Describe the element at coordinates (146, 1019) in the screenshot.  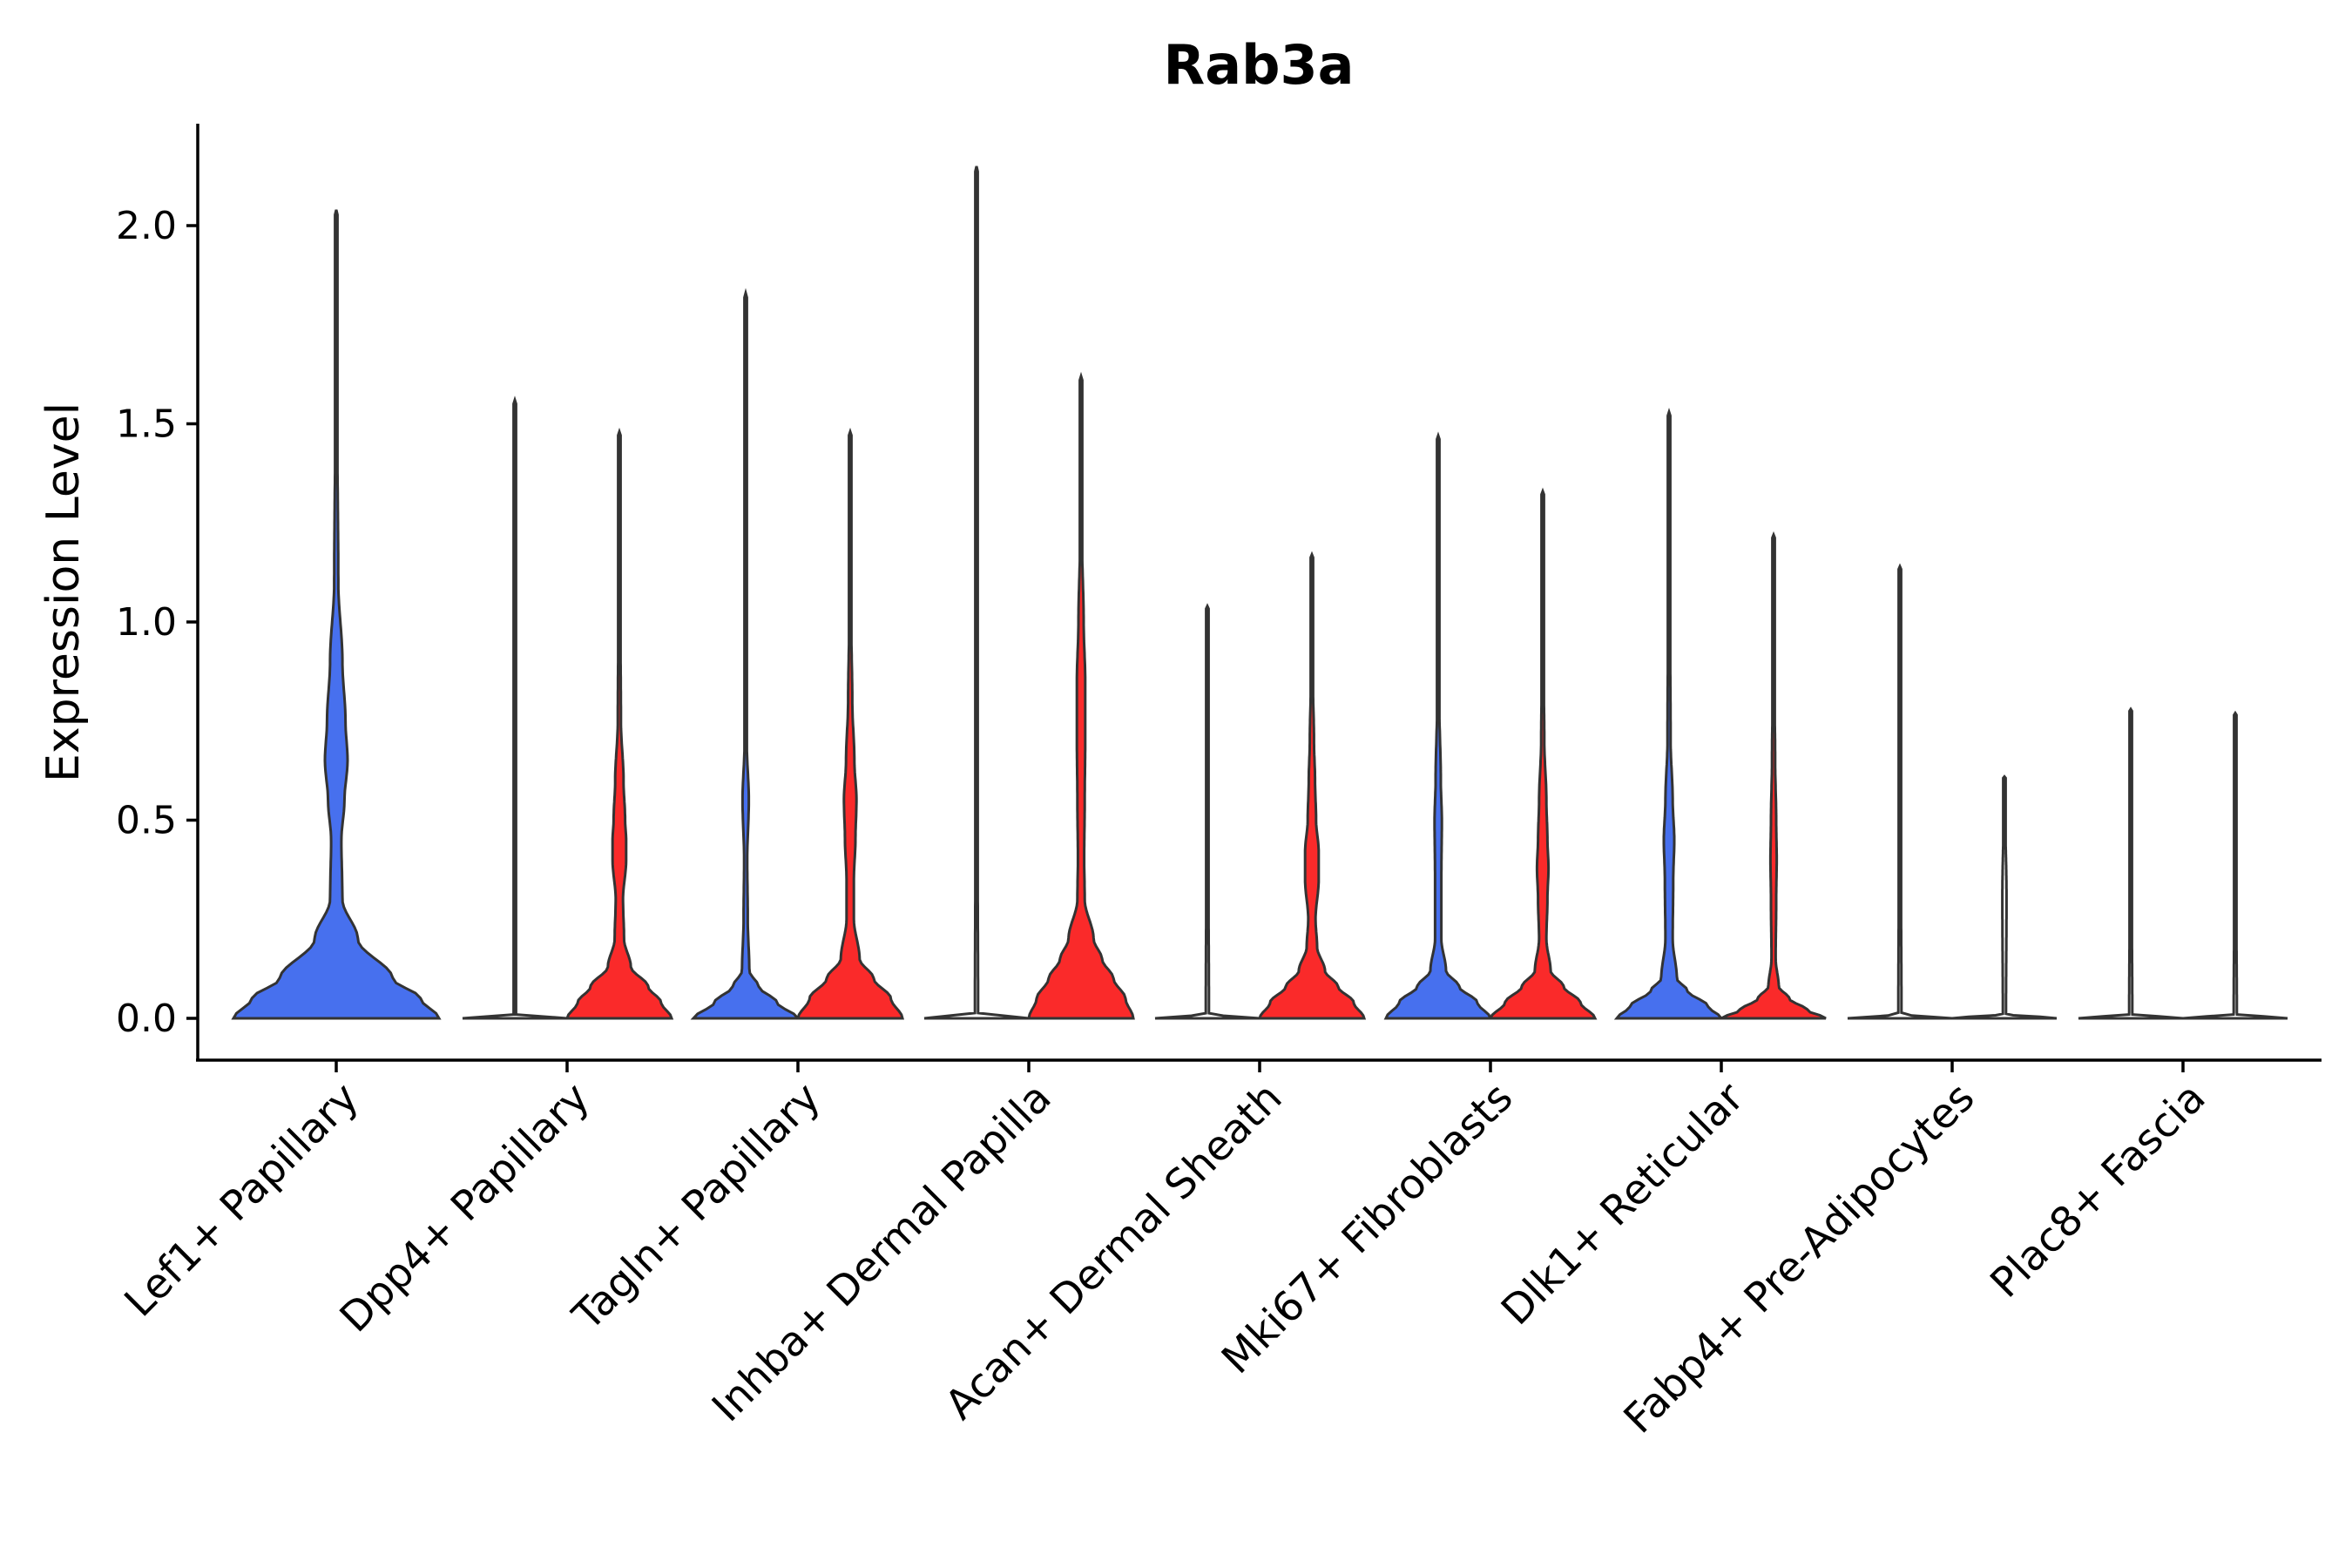
I see `y-tick-label: 0.0` at that location.